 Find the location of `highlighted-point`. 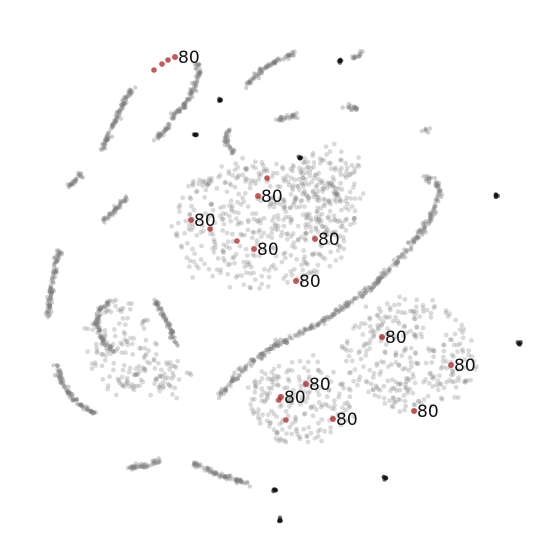

highlighted-point is located at coordinates (168, 60).